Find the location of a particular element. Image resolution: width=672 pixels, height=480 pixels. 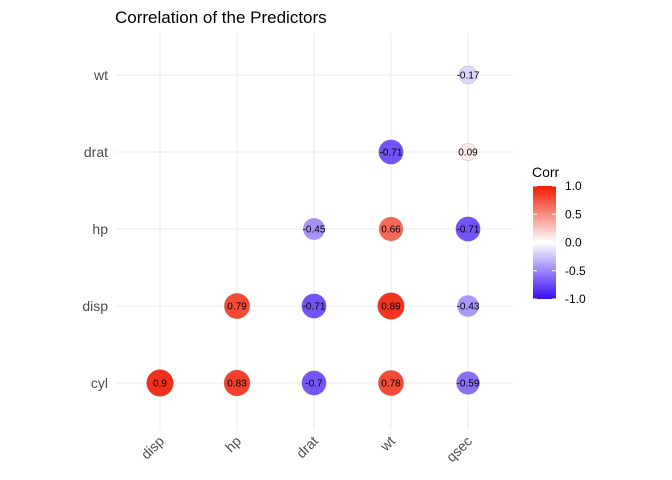

corr-point-cyl-disp is located at coordinates (160, 383).